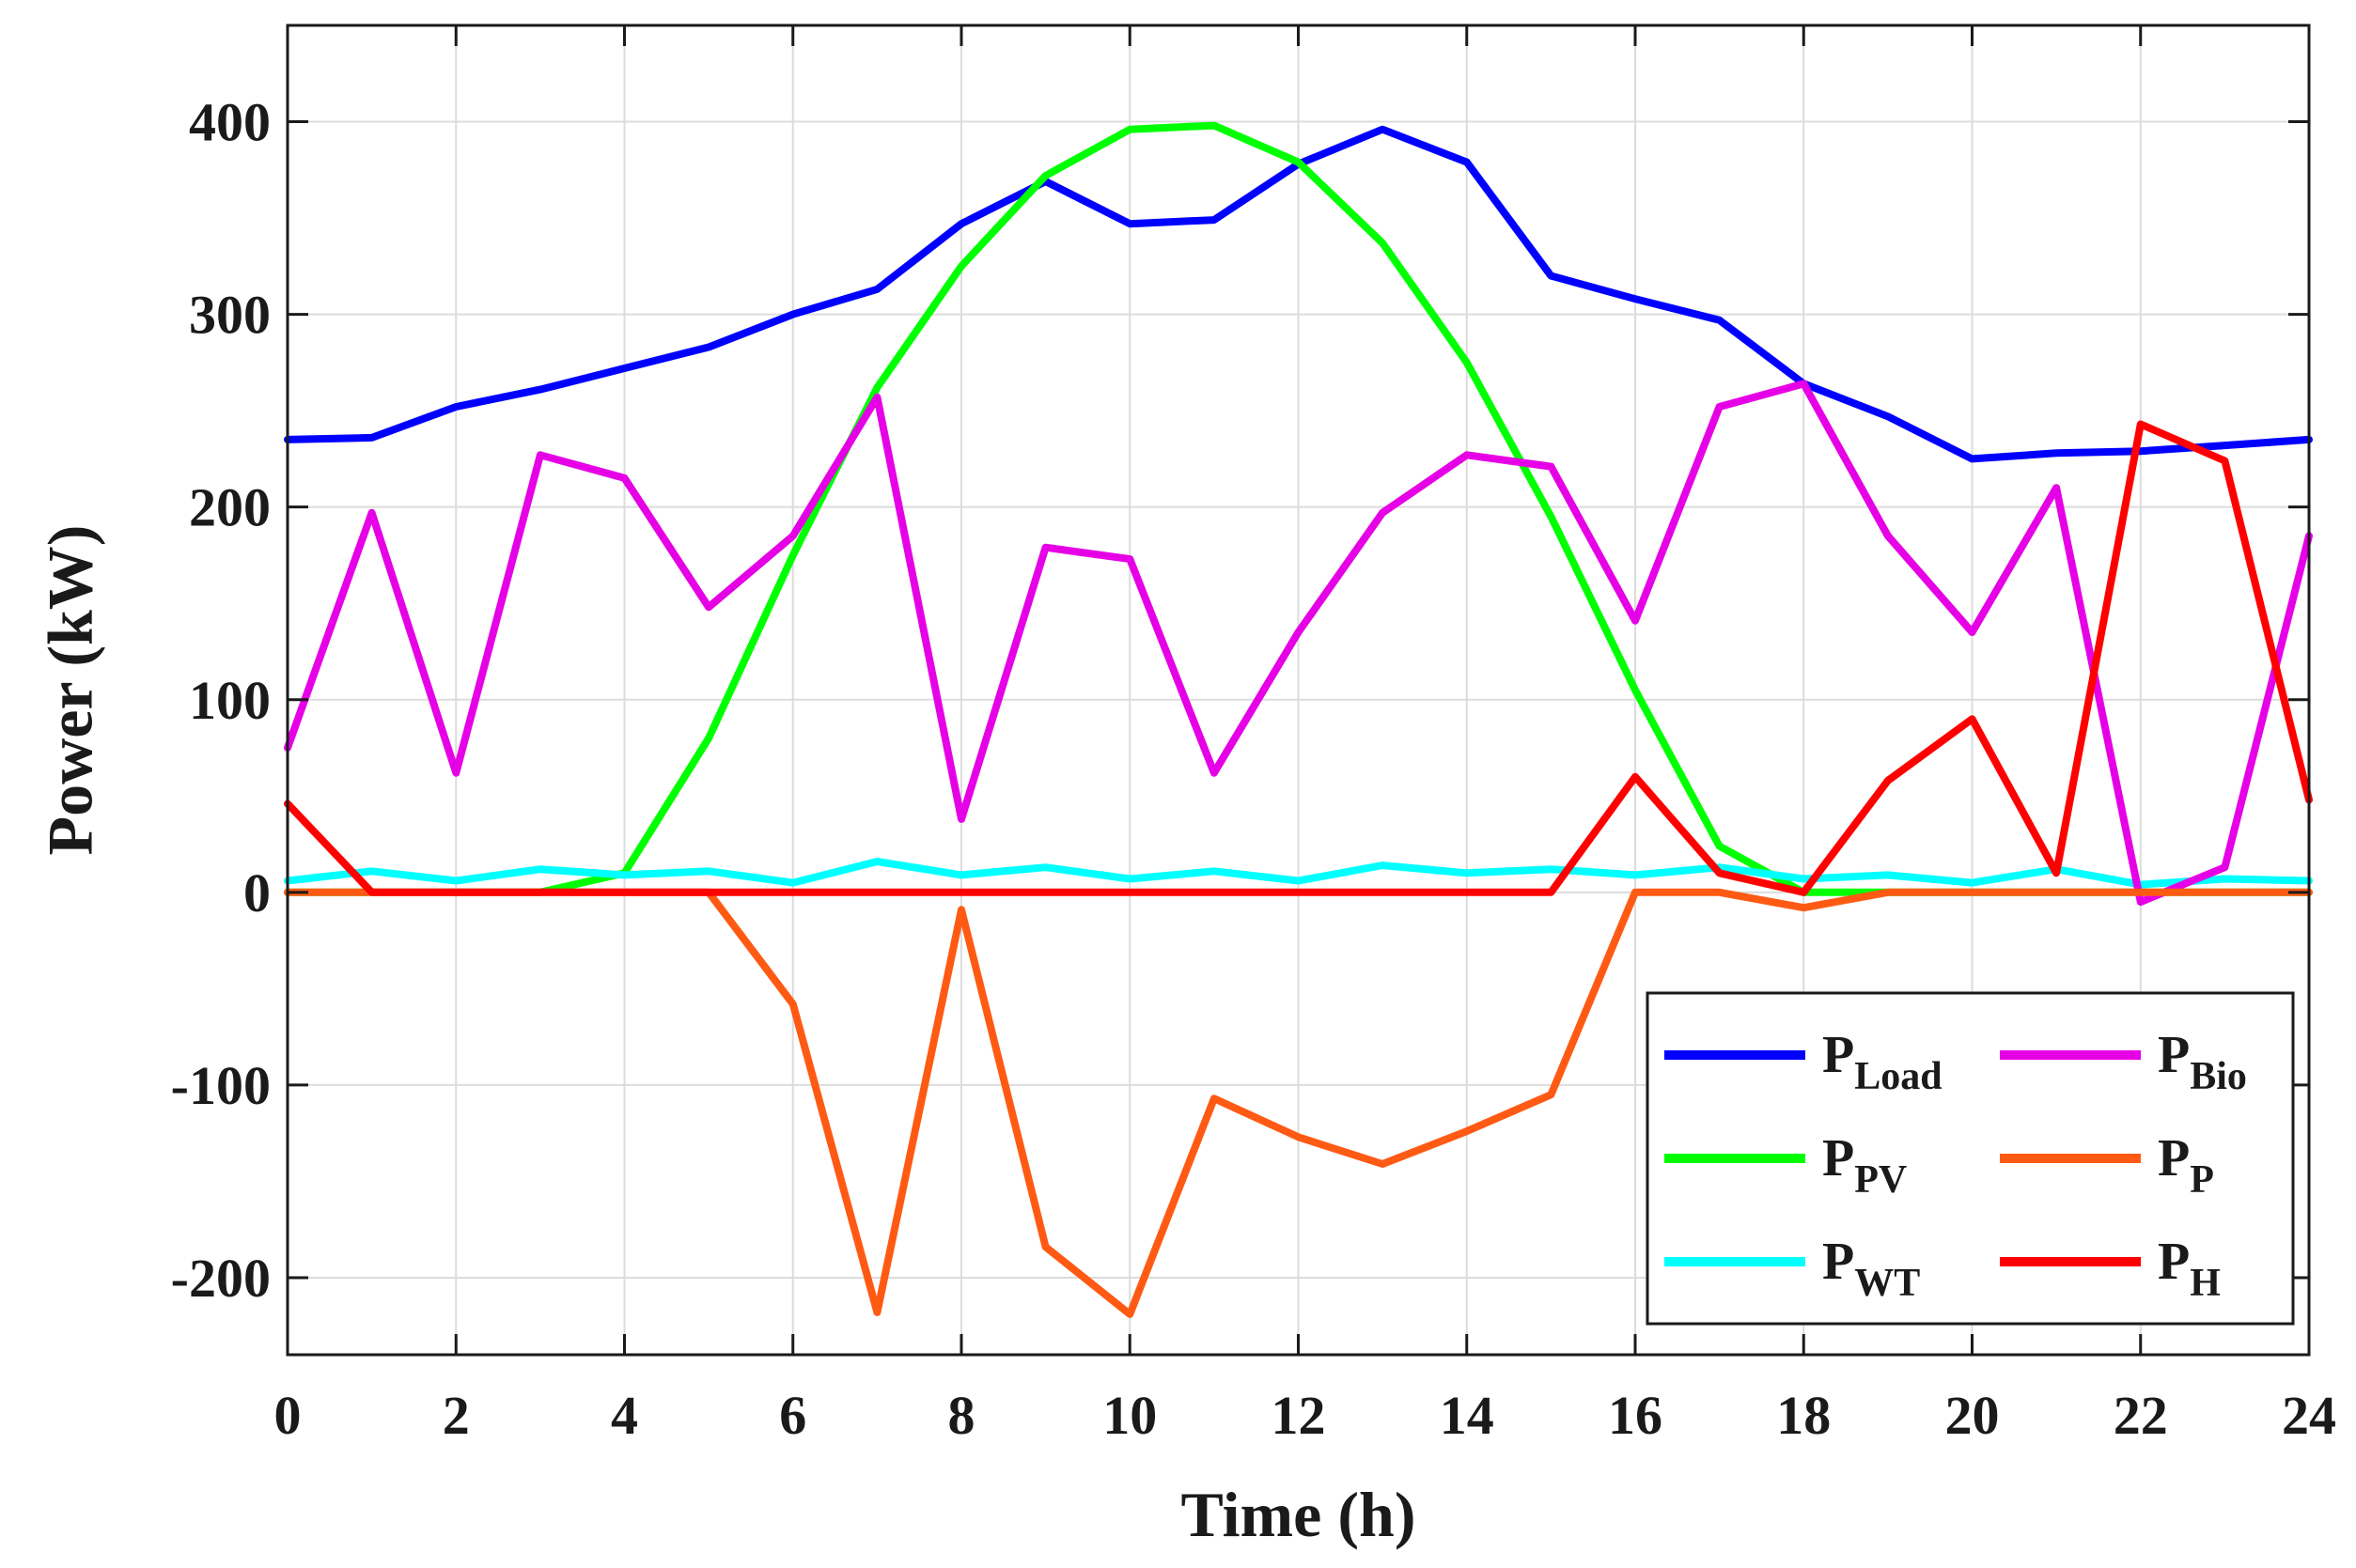 The image size is (2356, 1568). Describe the element at coordinates (1871, 1269) in the screenshot. I see `legend-label-wt: PWT` at that location.